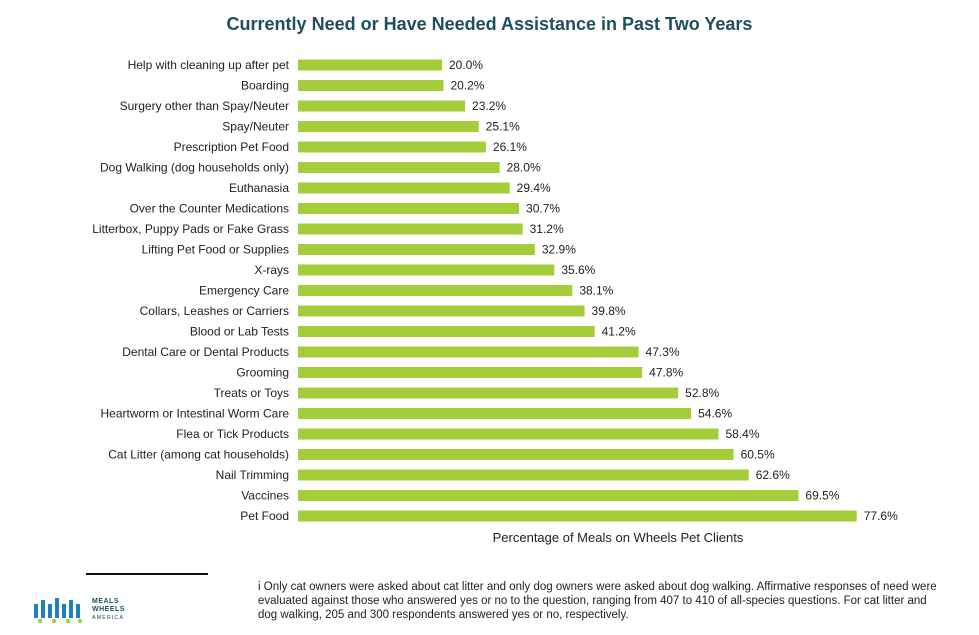  Describe the element at coordinates (198, 455) in the screenshot. I see `category-label: Cat Litter (among cat households)` at that location.